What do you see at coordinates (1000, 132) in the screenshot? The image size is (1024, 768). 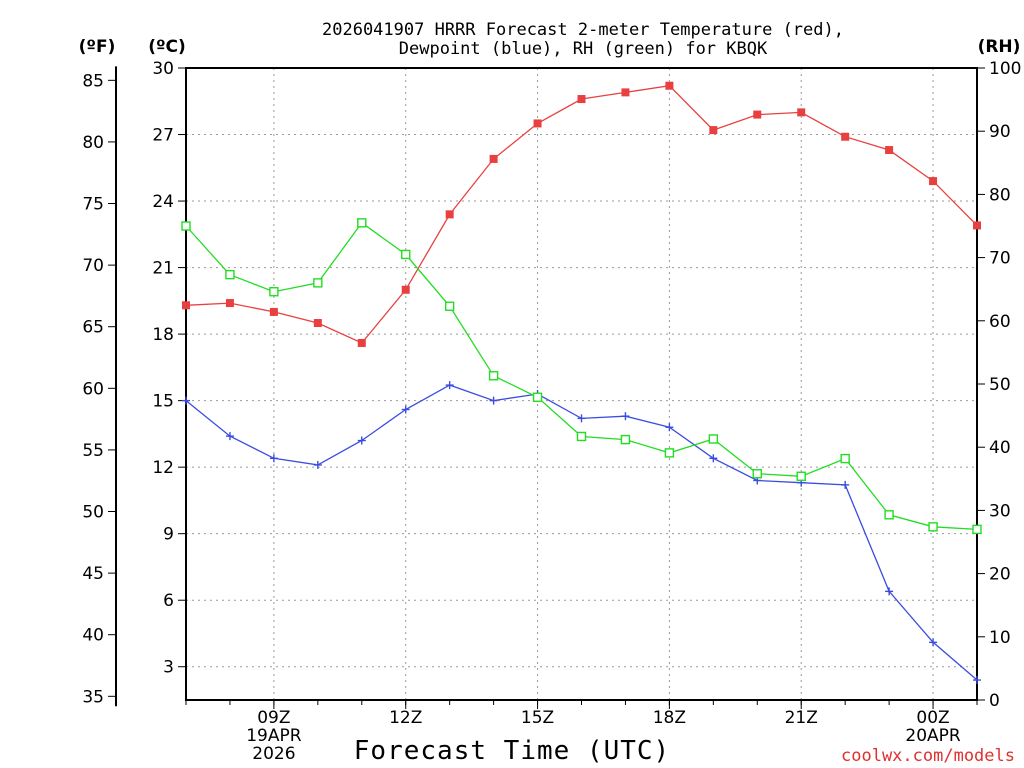 I see `rh-tick-label: 90` at bounding box center [1000, 132].